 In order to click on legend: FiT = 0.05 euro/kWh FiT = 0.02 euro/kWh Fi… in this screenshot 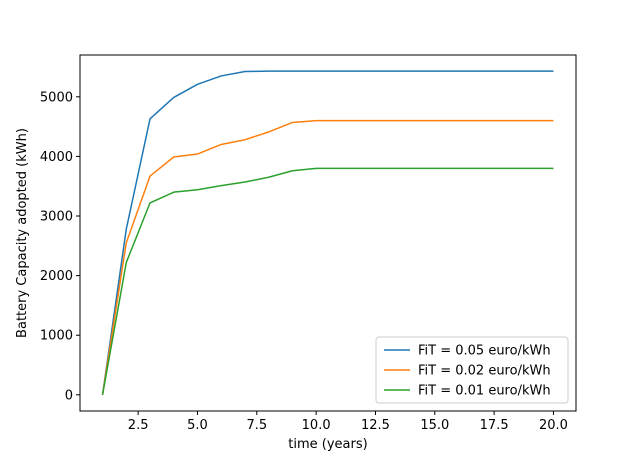, I will do `click(472, 370)`.